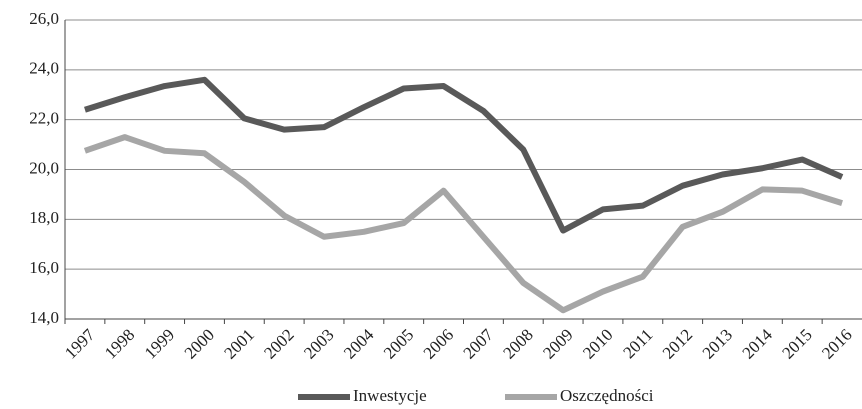 This screenshot has height=409, width=862. What do you see at coordinates (637, 343) in the screenshot?
I see `x-tick-label: 2011` at bounding box center [637, 343].